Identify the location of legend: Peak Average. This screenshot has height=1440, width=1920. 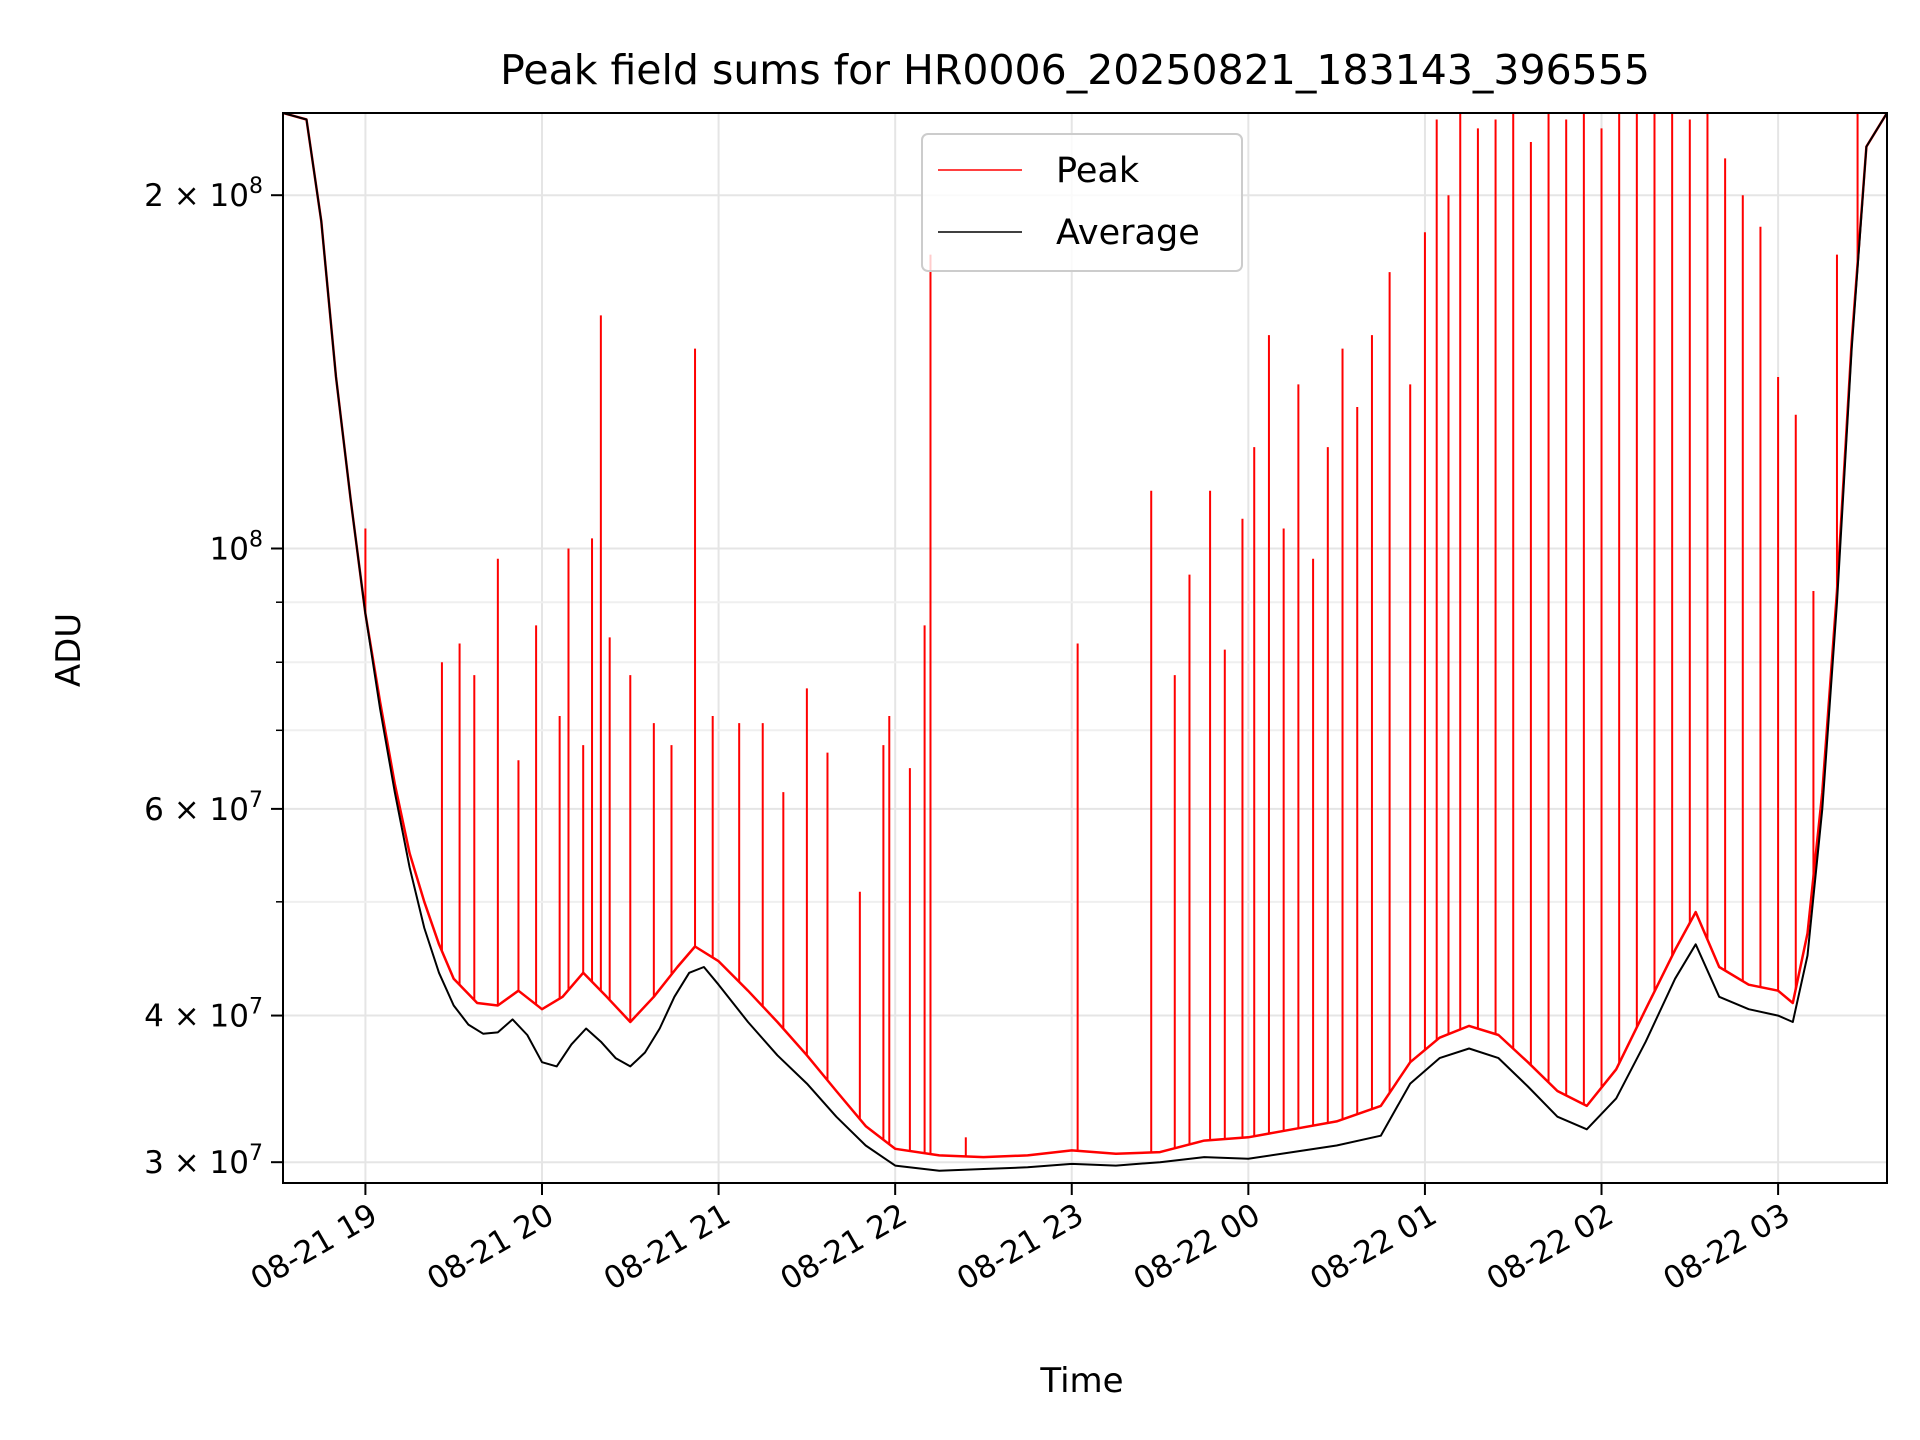
(1082, 202).